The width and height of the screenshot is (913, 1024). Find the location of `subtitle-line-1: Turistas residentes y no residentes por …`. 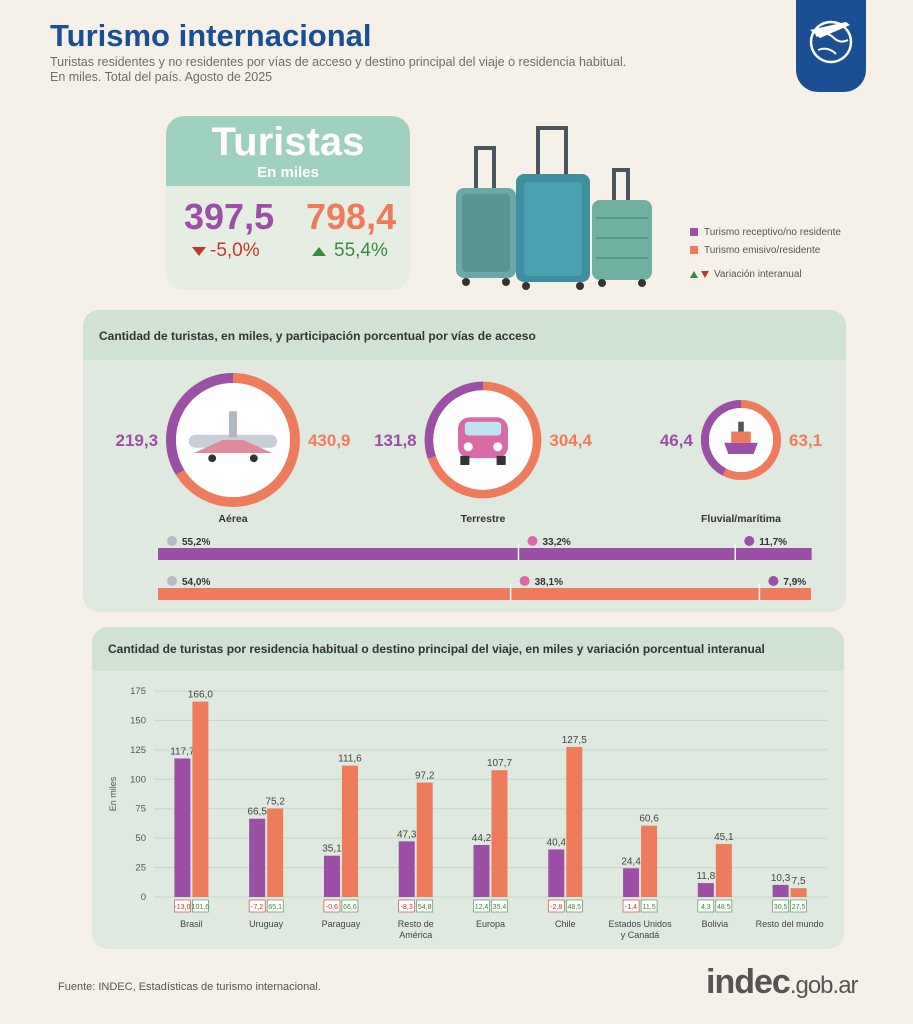

subtitle-line-1: Turistas residentes y no residentes por … is located at coordinates (338, 62).